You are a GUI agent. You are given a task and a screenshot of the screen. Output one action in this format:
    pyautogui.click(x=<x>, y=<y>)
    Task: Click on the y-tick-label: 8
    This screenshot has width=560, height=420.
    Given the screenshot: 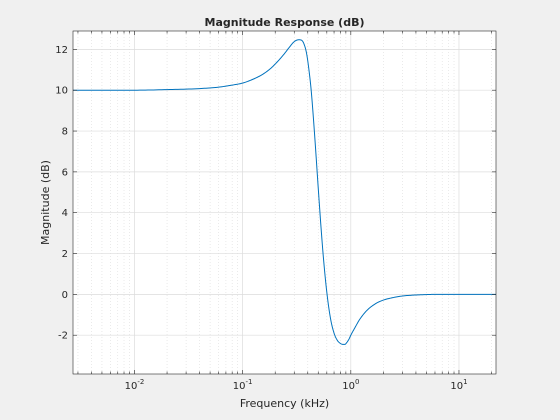 What is the action you would take?
    pyautogui.click(x=65, y=132)
    